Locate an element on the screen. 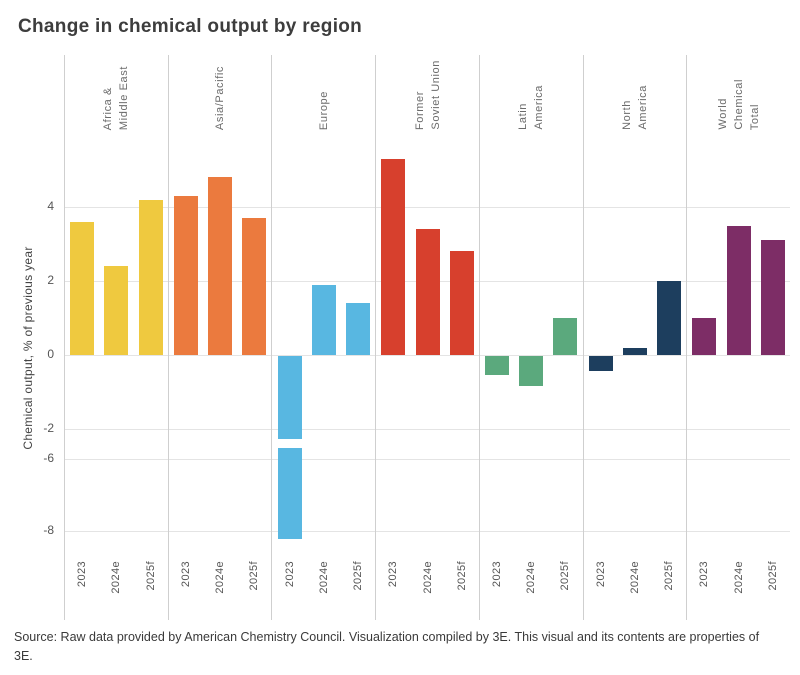  region-label: Latin America is located at coordinates (531, 97).